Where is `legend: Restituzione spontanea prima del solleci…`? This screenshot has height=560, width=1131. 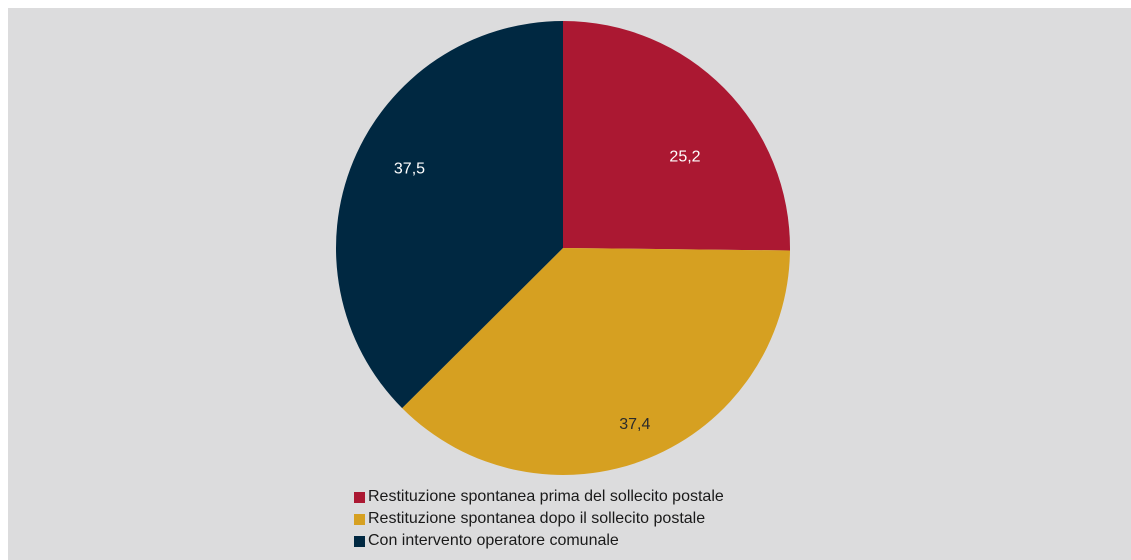 legend: Restituzione spontanea prima del solleci… is located at coordinates (539, 519).